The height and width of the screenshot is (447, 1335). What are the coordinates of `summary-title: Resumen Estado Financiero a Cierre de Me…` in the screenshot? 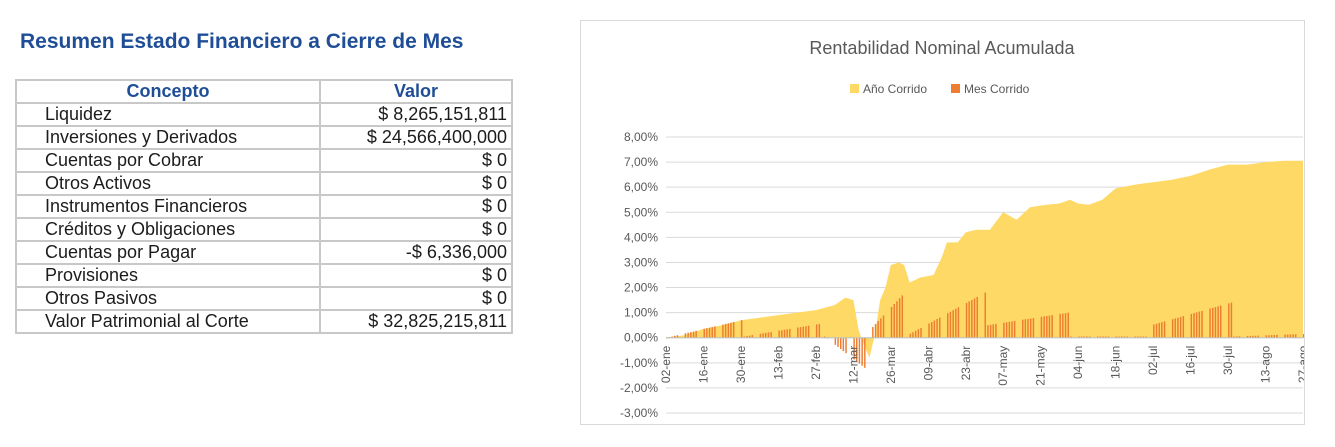 It's located at (242, 41).